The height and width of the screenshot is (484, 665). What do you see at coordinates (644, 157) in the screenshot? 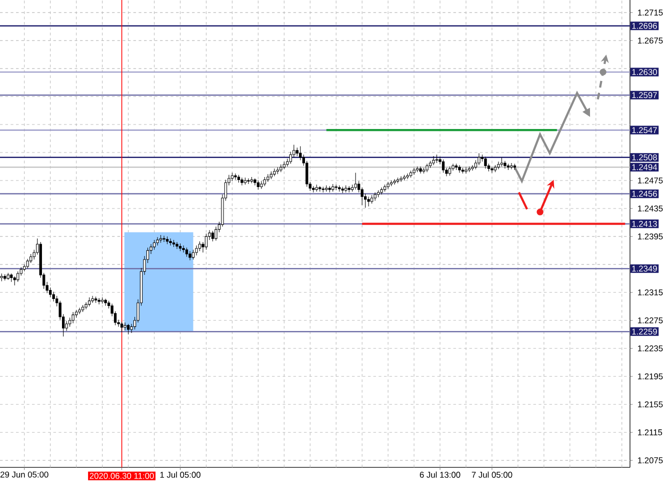
I see `ref-line-label: 1.2508` at bounding box center [644, 157].